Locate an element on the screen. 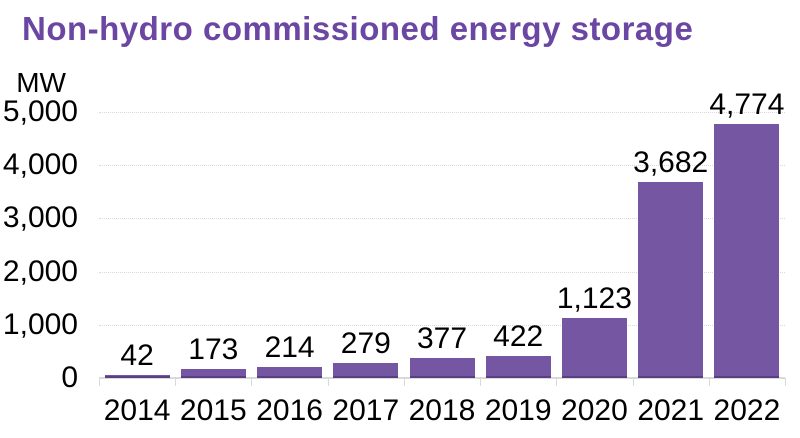  data-label-2015: 173 is located at coordinates (213, 349).